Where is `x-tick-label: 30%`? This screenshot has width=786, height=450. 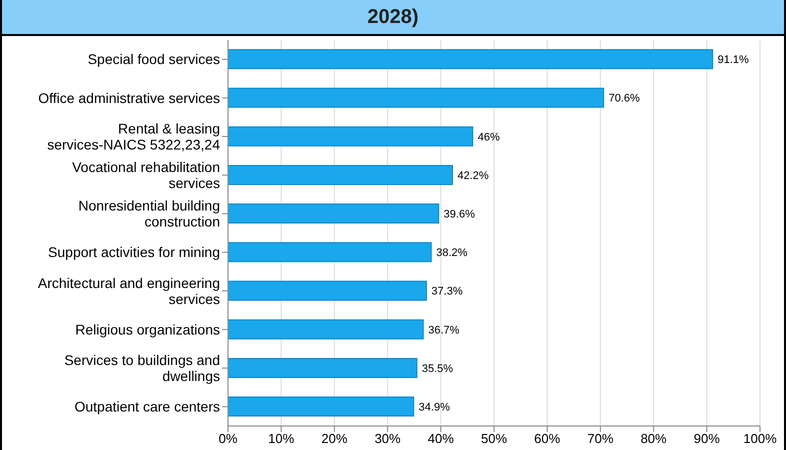
x-tick-label: 30% is located at coordinates (388, 438).